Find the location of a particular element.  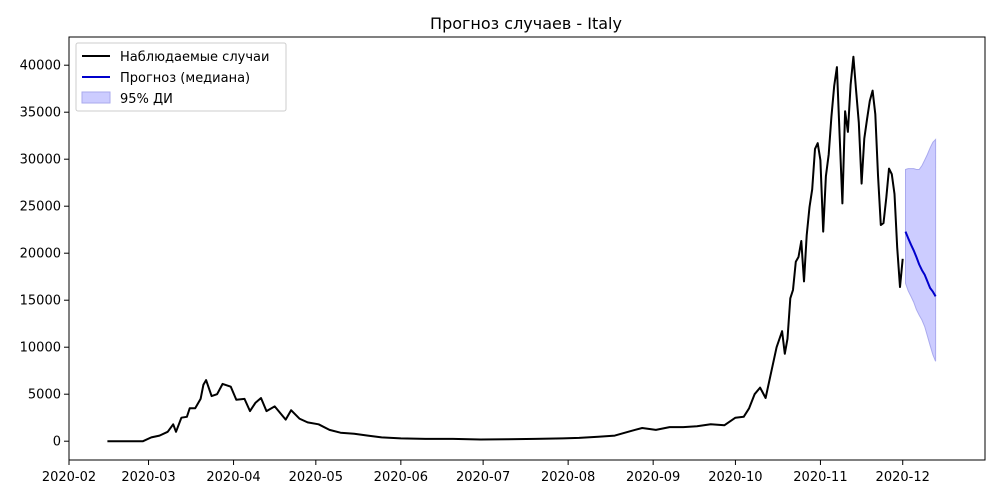

x-tick-label: 2020-03 is located at coordinates (148, 477).